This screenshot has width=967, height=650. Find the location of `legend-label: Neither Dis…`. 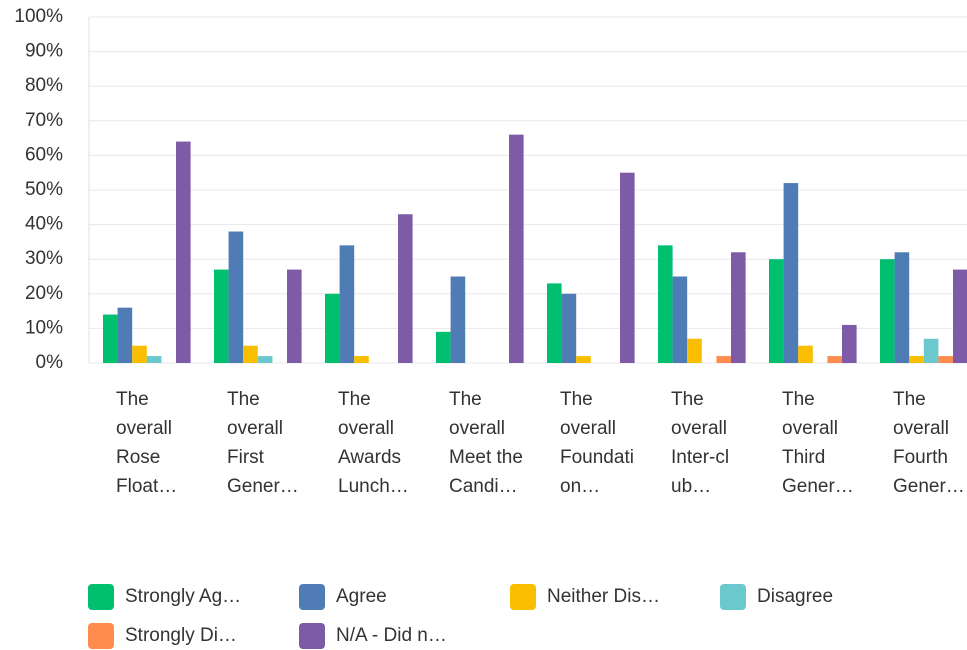

legend-label: Neither Dis… is located at coordinates (603, 596).